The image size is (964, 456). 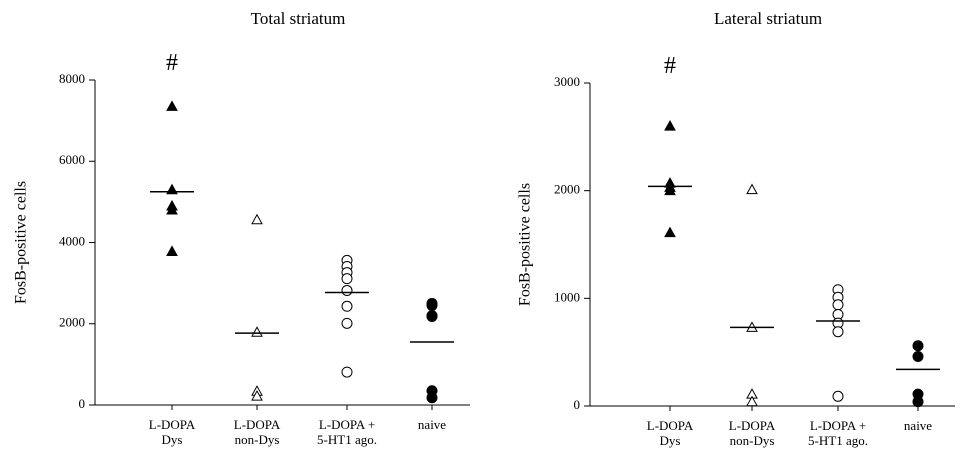 What do you see at coordinates (768, 18) in the screenshot?
I see `chart-title: Lateral striatum` at bounding box center [768, 18].